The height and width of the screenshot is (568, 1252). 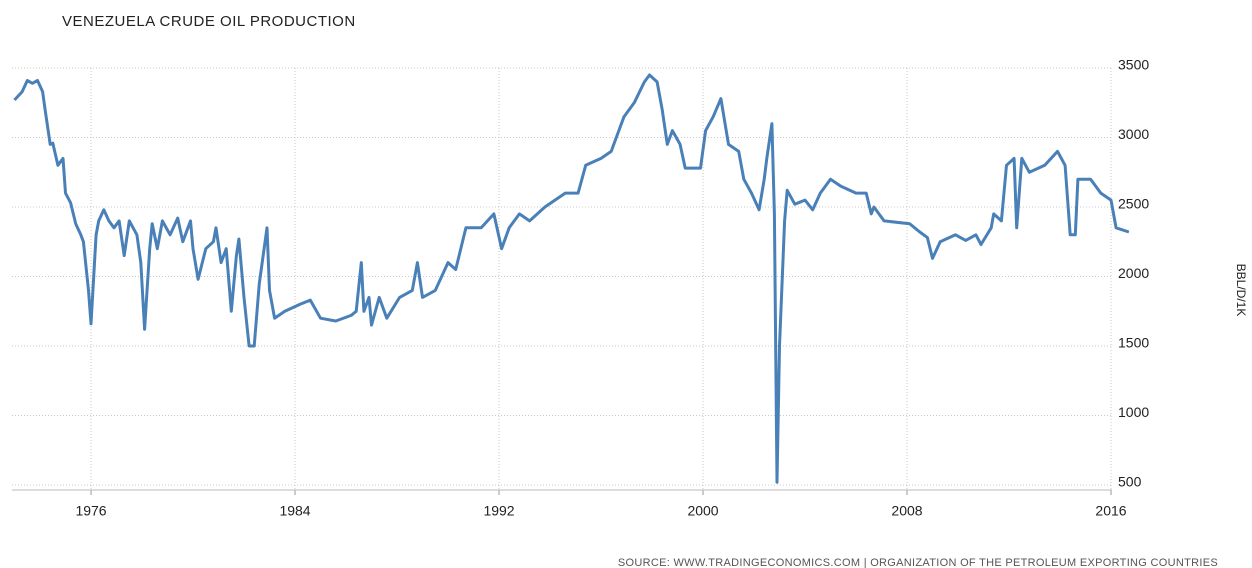 What do you see at coordinates (1130, 482) in the screenshot?
I see `y-tick-label: 500` at bounding box center [1130, 482].